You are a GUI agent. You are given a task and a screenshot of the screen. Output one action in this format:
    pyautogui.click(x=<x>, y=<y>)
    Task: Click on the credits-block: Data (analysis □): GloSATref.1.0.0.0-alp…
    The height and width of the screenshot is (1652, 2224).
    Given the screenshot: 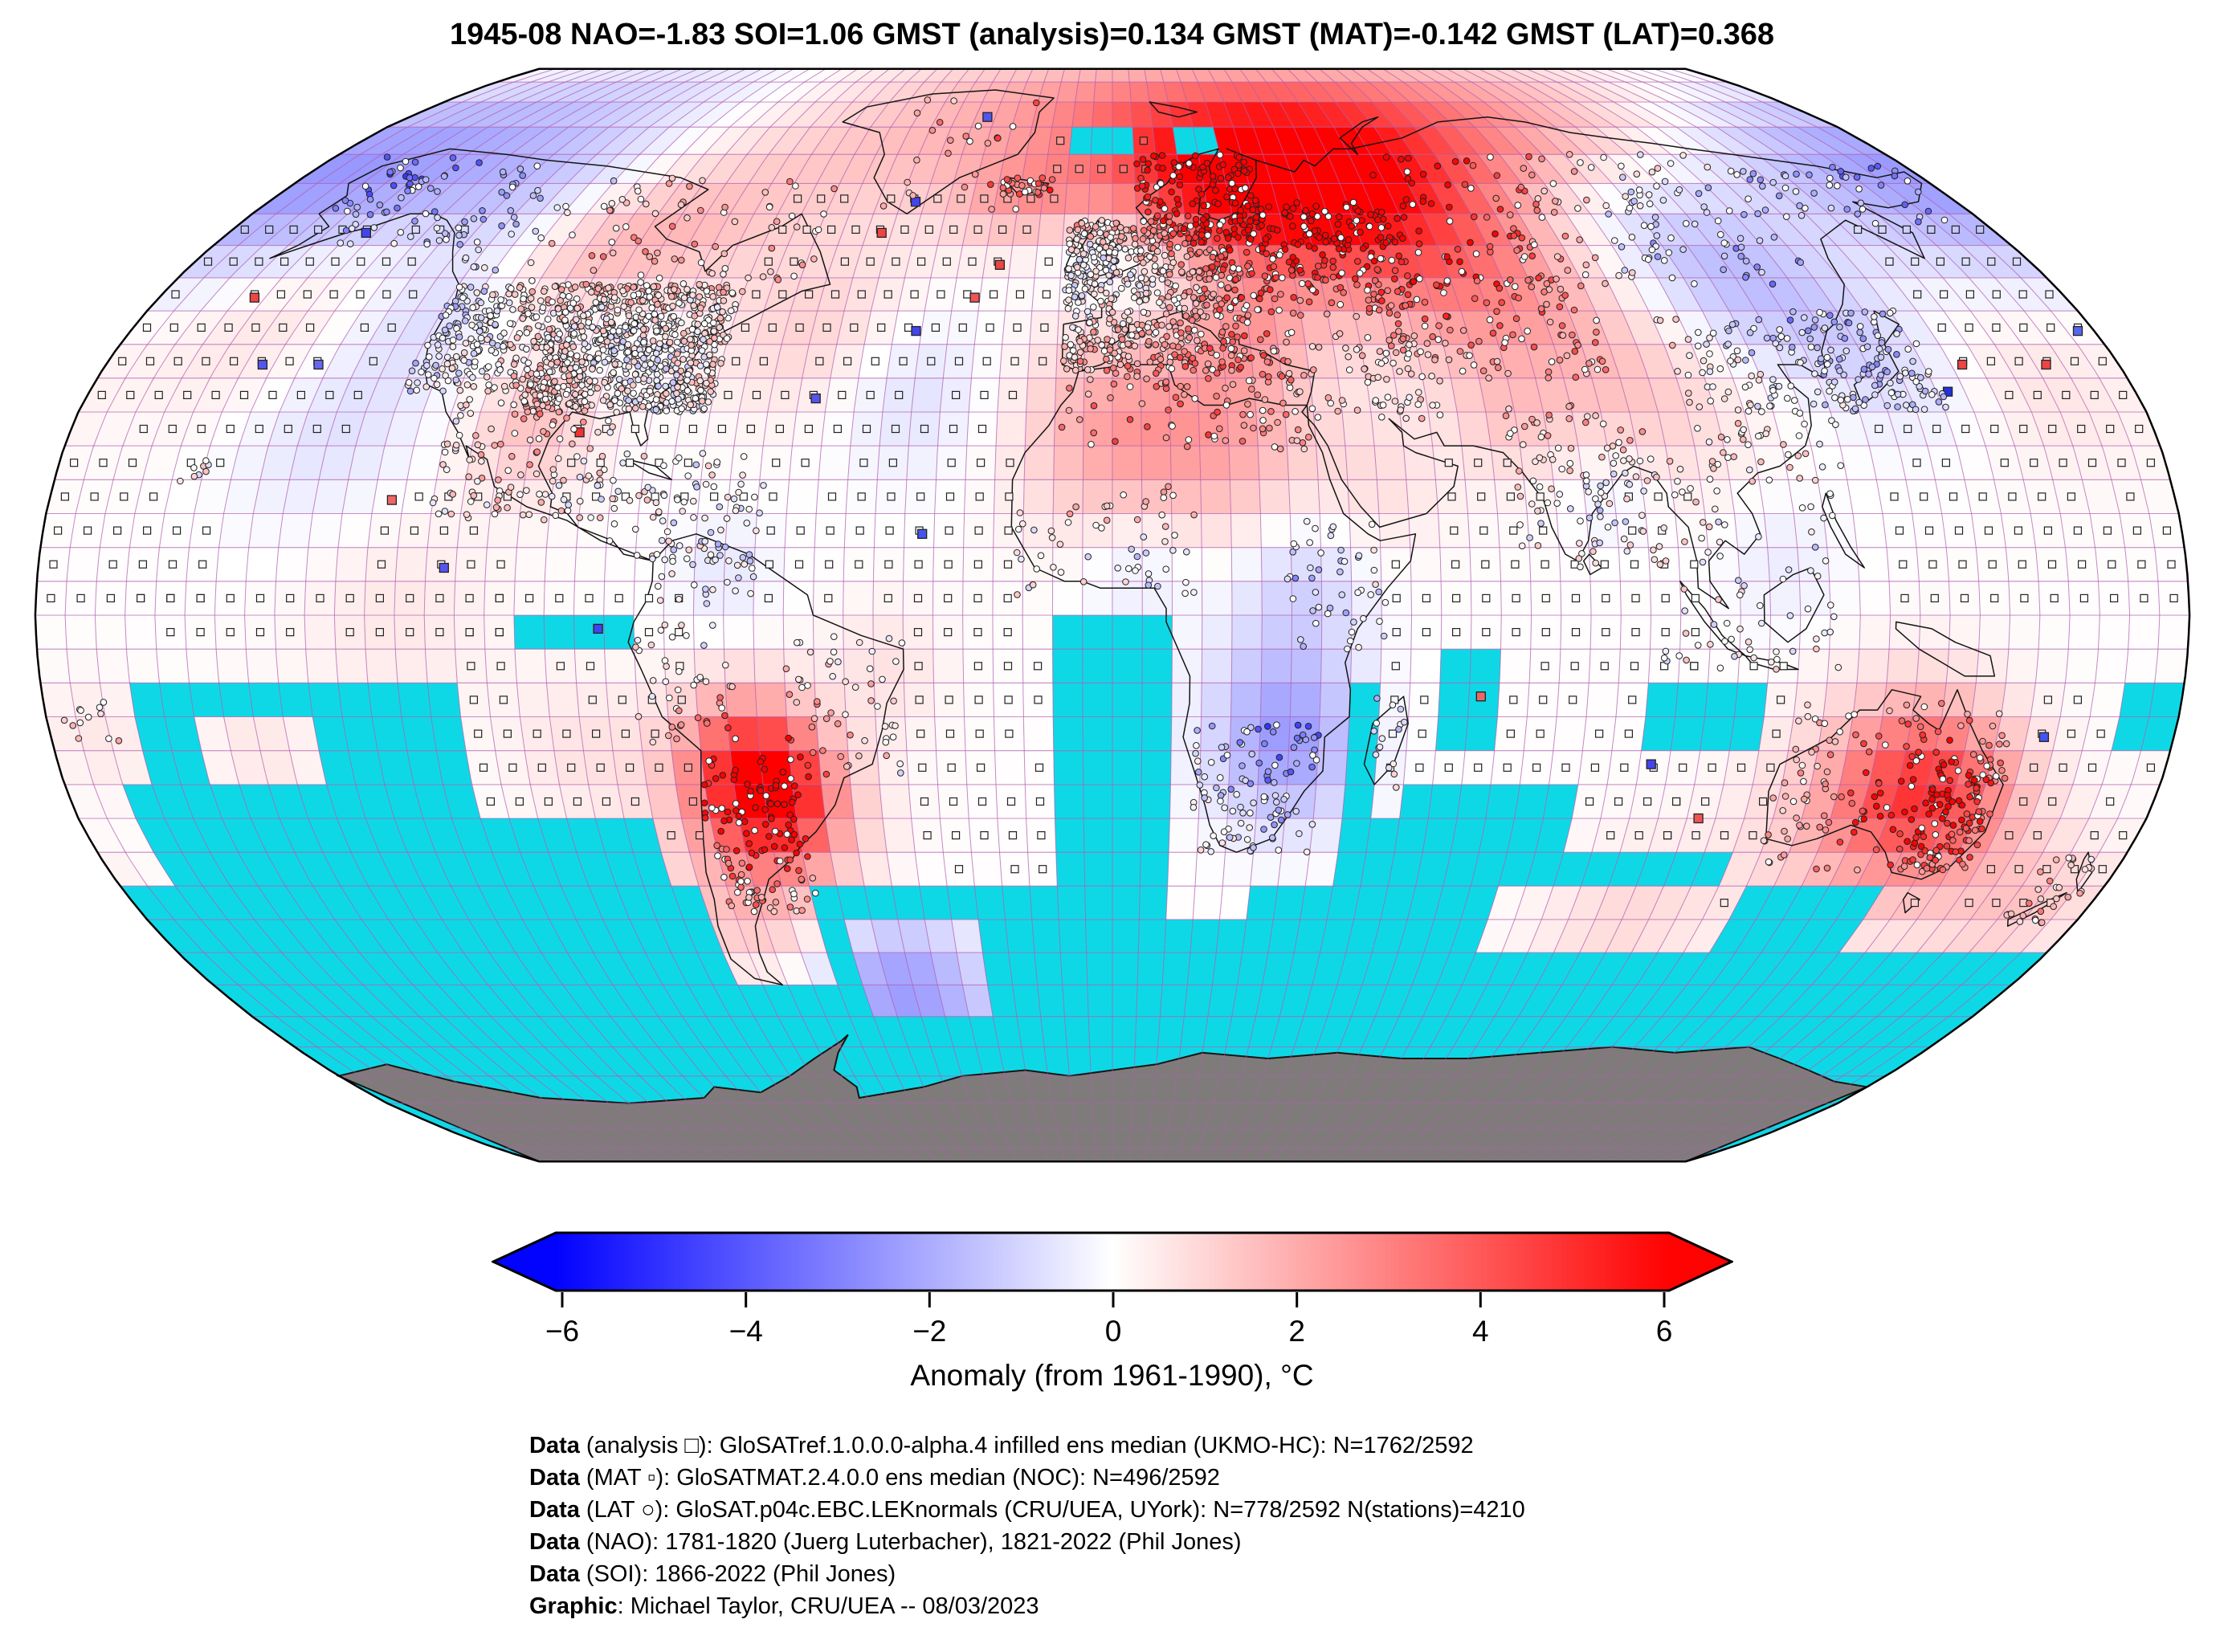 What is the action you would take?
    pyautogui.click(x=1027, y=1526)
    